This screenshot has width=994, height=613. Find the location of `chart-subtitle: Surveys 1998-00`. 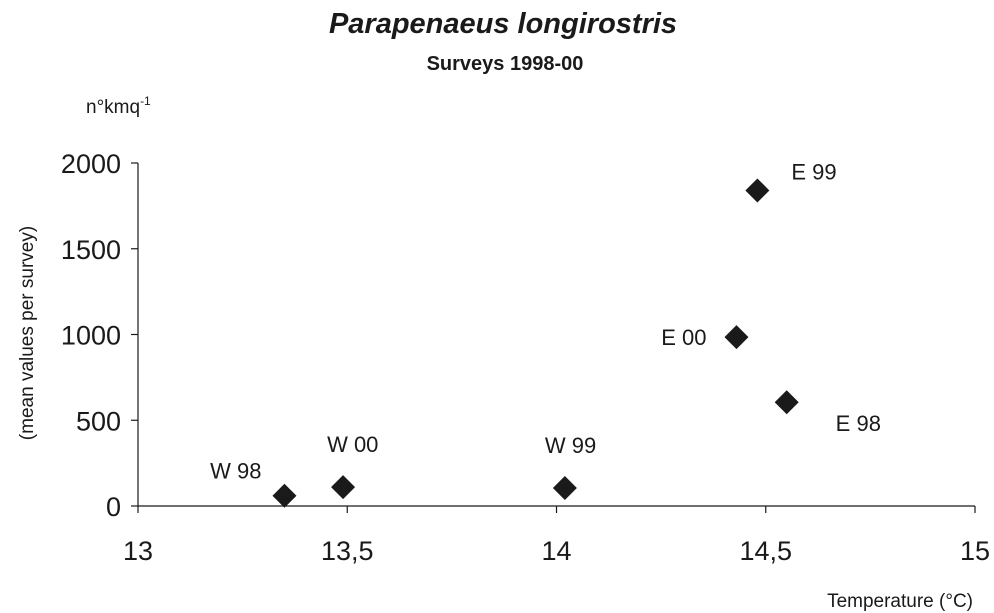

chart-subtitle: Surveys 1998-00 is located at coordinates (505, 64).